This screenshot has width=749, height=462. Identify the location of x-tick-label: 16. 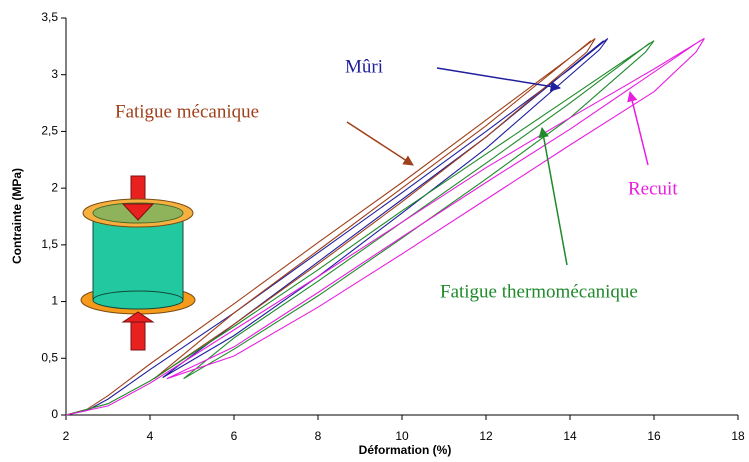
(654, 436).